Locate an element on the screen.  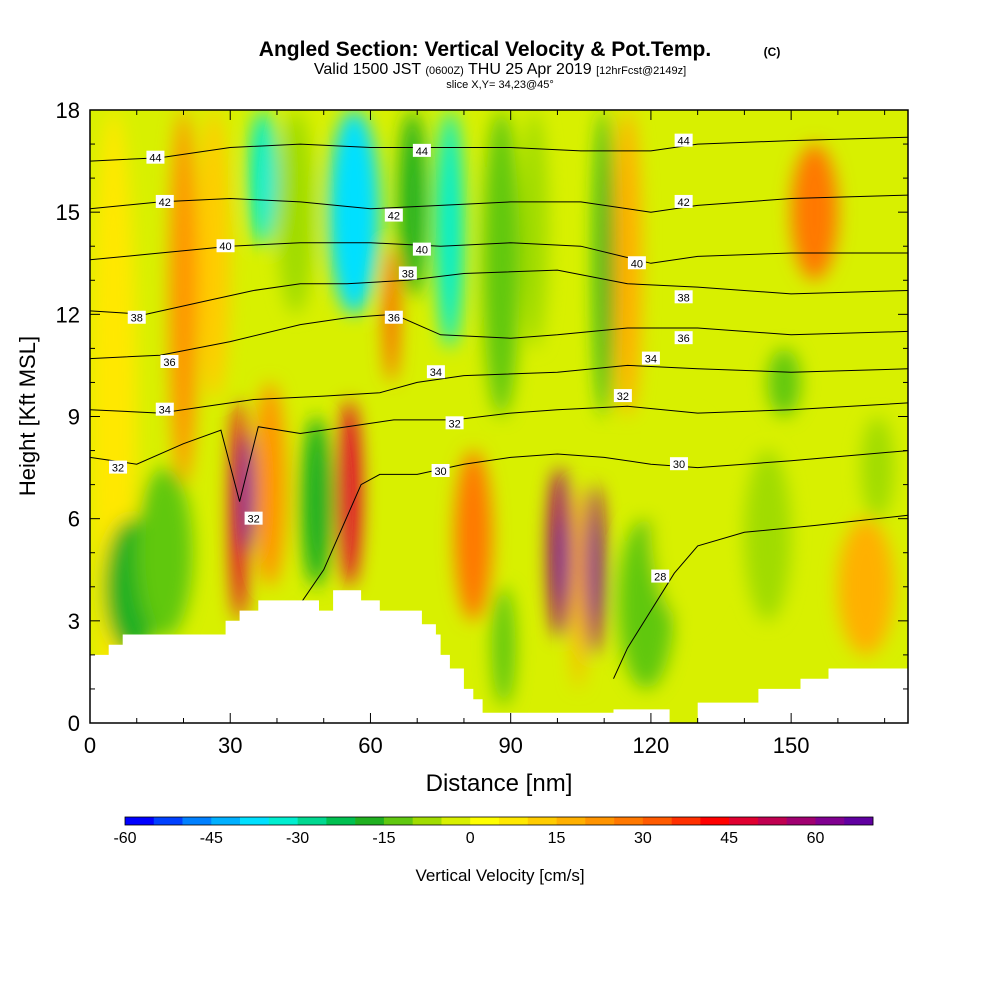
colorbar-frame is located at coordinates (499, 821).